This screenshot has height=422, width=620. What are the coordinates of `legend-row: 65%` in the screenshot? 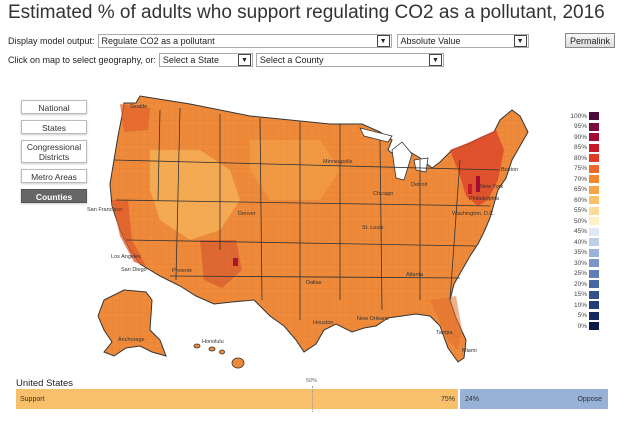 It's located at (584, 189).